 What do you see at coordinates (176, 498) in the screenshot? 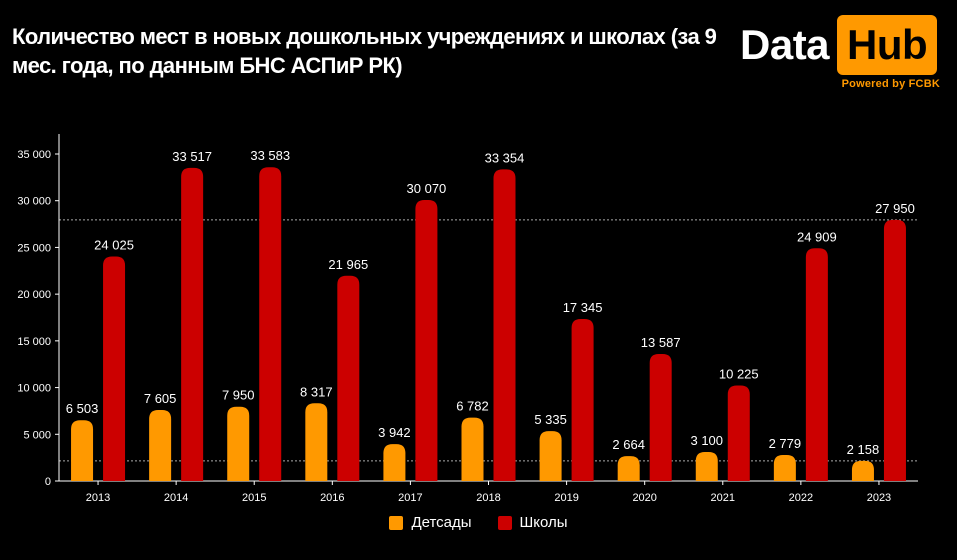
I see `x-tick-label: 2014` at bounding box center [176, 498].